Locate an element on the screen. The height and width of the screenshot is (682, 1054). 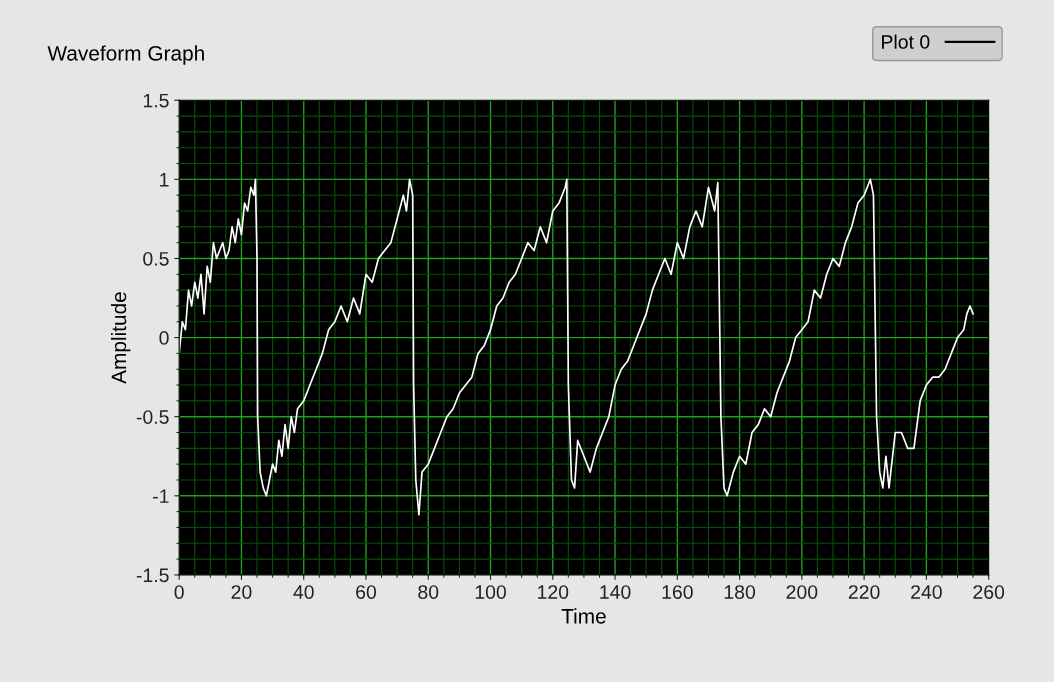
x-tick-label: 260 is located at coordinates (989, 592).